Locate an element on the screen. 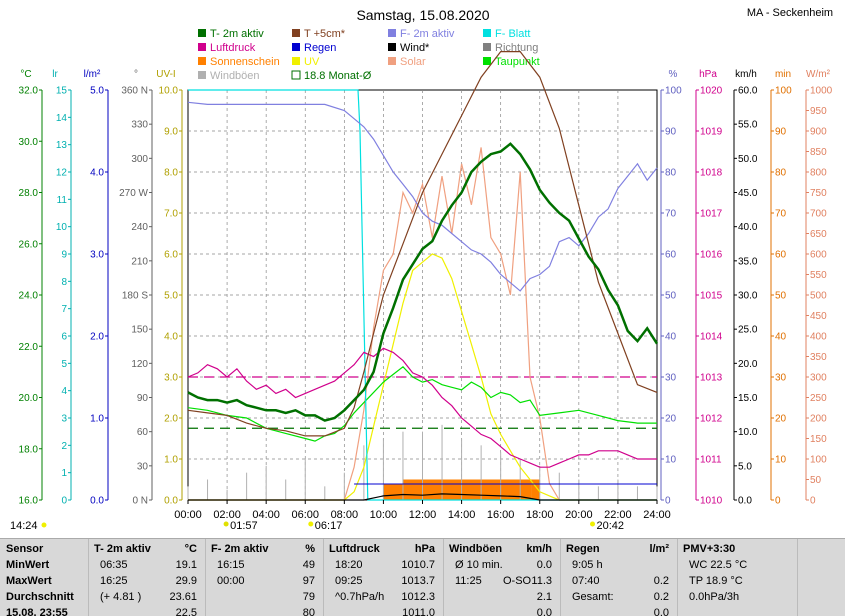 Image resolution: width=845 pixels, height=616 pixels. tick-label-solar: 50 is located at coordinates (816, 480).